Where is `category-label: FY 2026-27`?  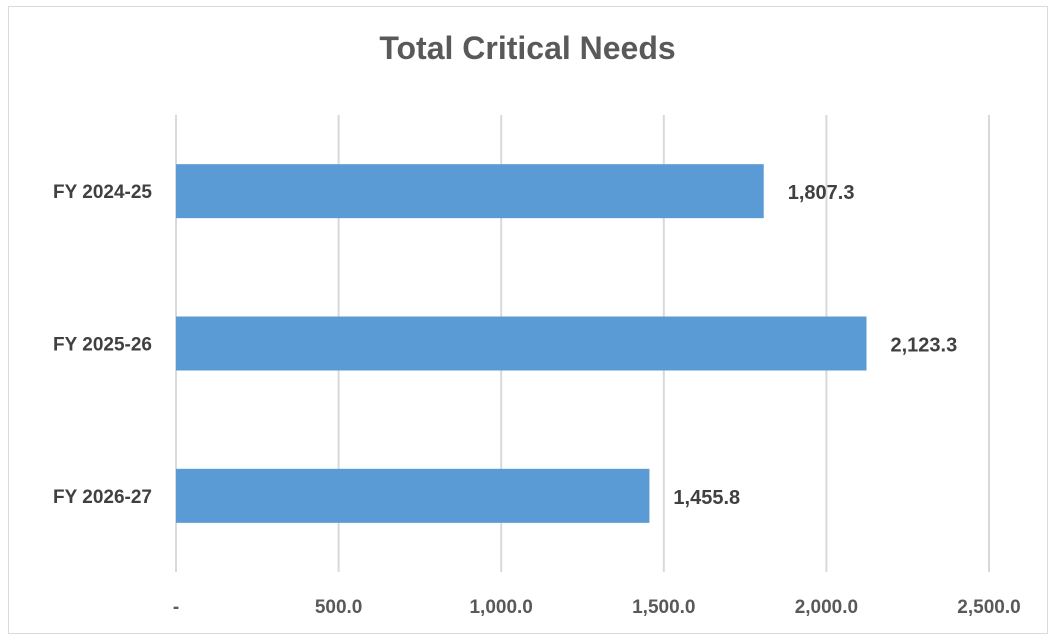 category-label: FY 2026-27 is located at coordinates (102, 497).